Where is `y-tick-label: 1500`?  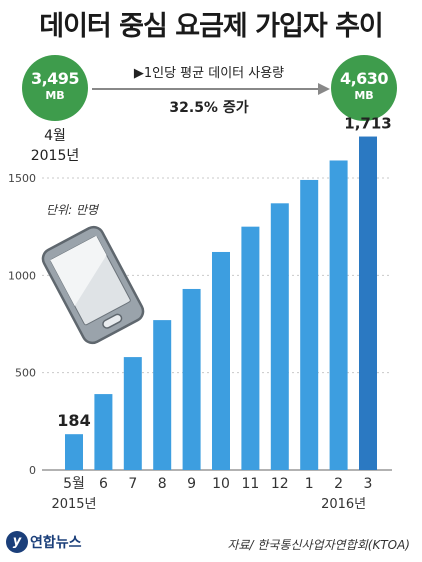 y-tick-label: 1500 is located at coordinates (22, 178).